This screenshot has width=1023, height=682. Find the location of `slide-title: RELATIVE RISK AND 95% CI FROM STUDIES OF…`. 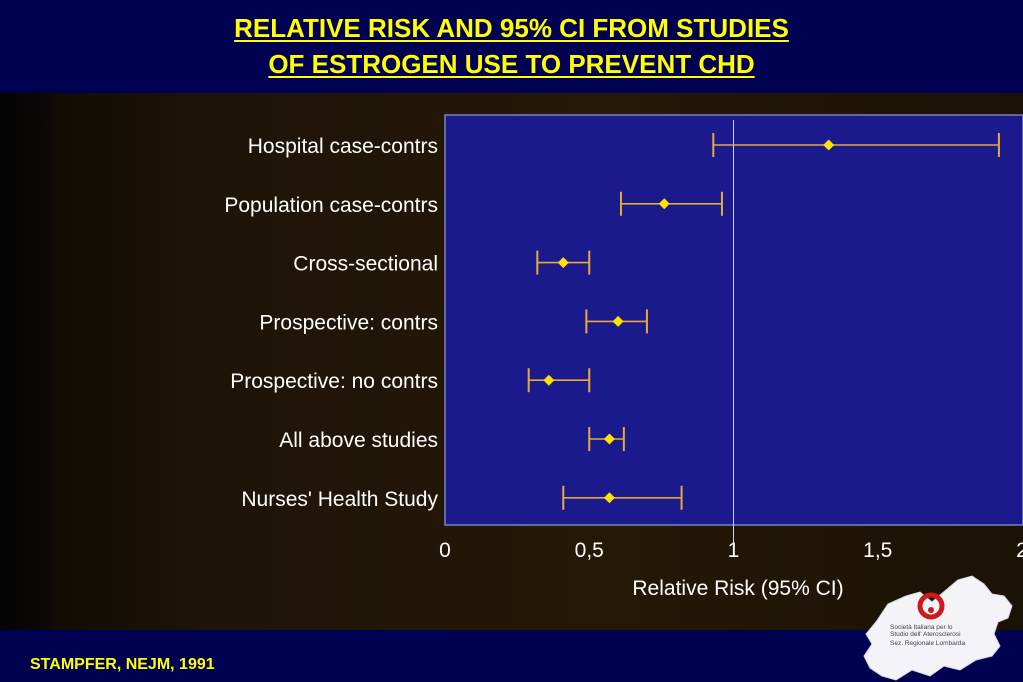

slide-title: RELATIVE RISK AND 95% CI FROM STUDIES OF… is located at coordinates (511, 46).